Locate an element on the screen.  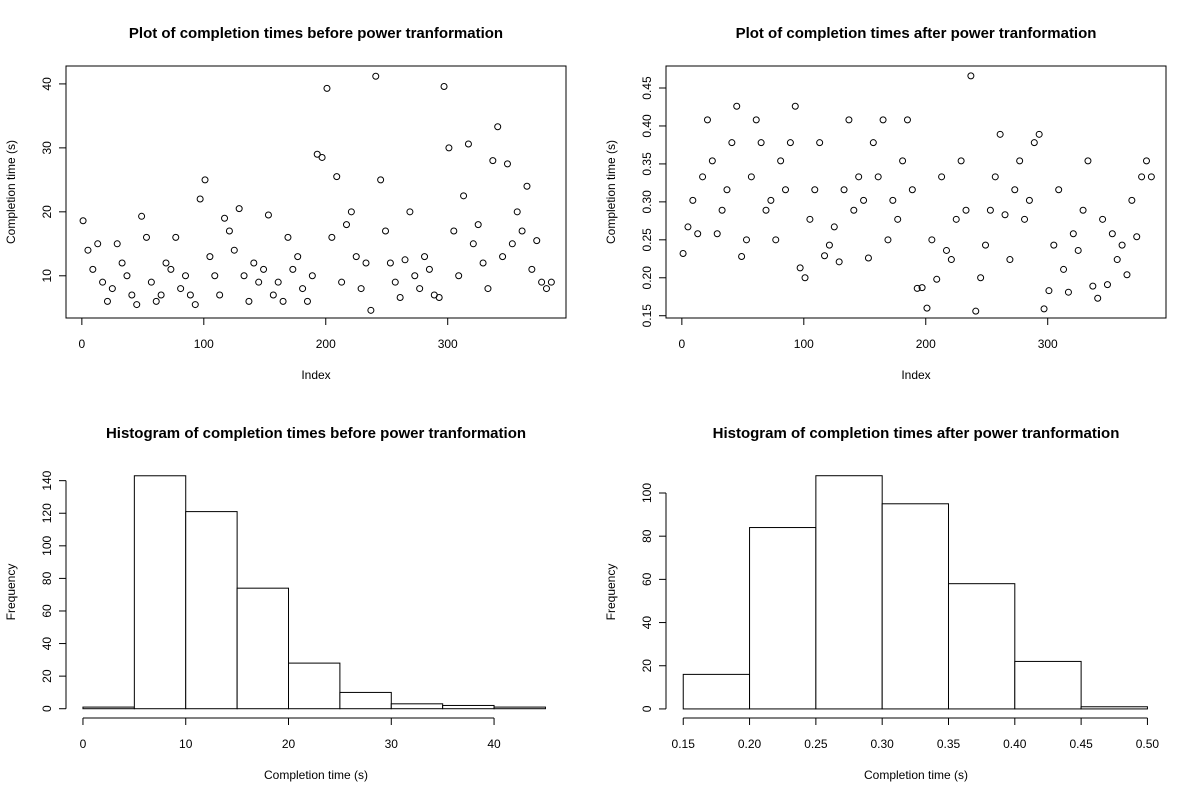
x-axis-label: Completion time (s) is located at coordinates (916, 775).